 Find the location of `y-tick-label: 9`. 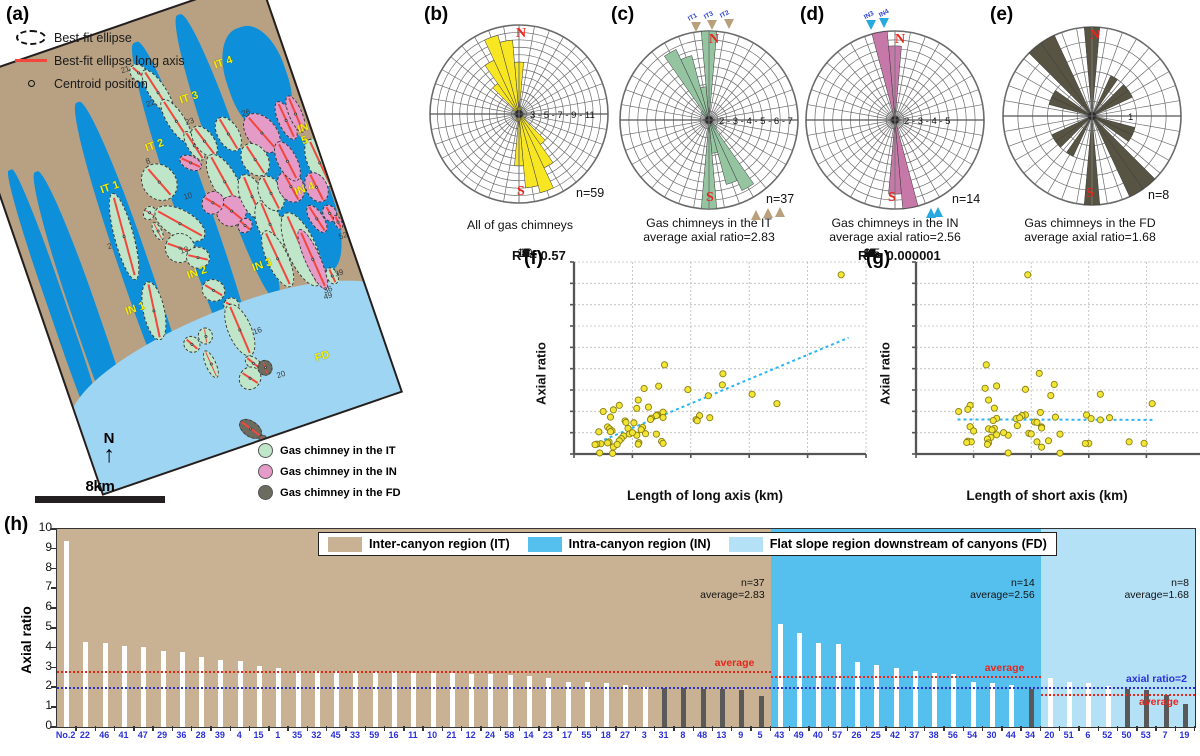

y-tick-label: 9 is located at coordinates (872, 254).